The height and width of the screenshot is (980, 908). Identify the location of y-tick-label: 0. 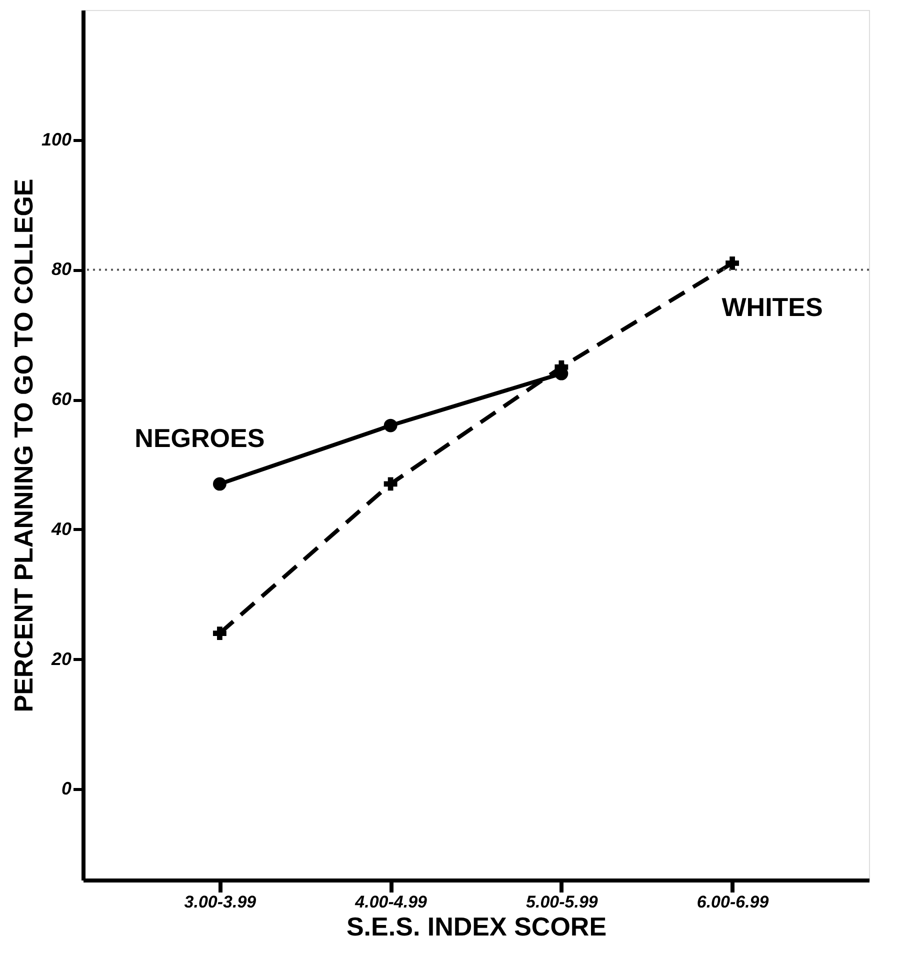
(66, 788).